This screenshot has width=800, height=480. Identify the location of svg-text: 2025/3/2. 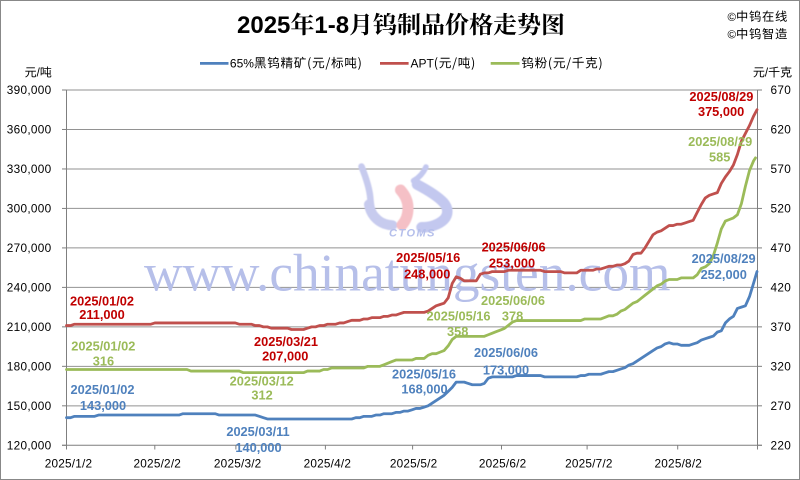
(238, 463).